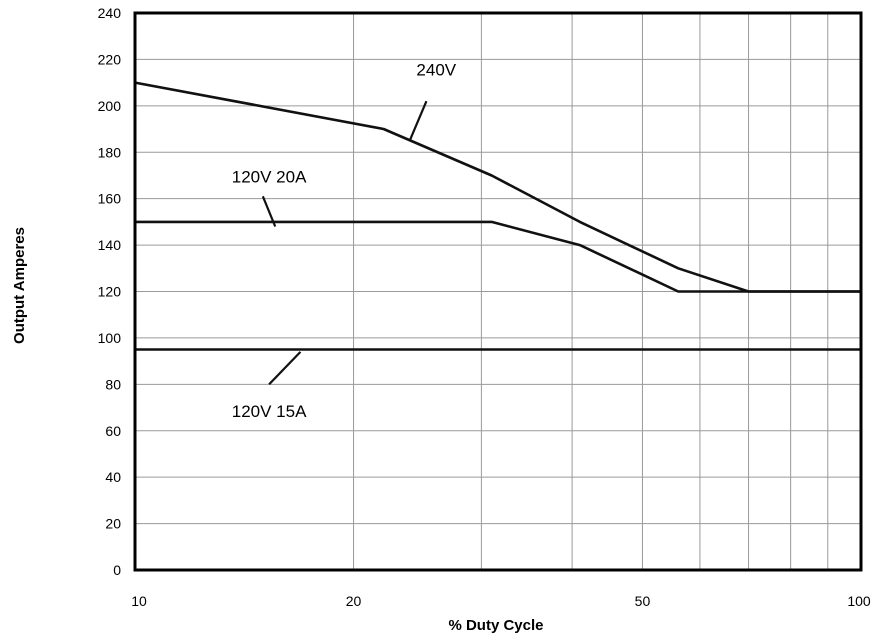 The height and width of the screenshot is (639, 877). What do you see at coordinates (110, 199) in the screenshot?
I see `y-tick-label-160: 160` at bounding box center [110, 199].